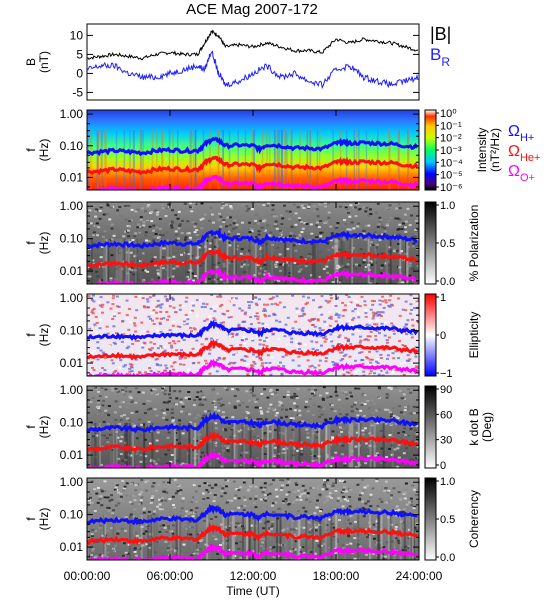 This screenshot has width=550, height=600. Describe the element at coordinates (447, 244) in the screenshot. I see `colorbar-tick-polarization: 0.5` at that location.